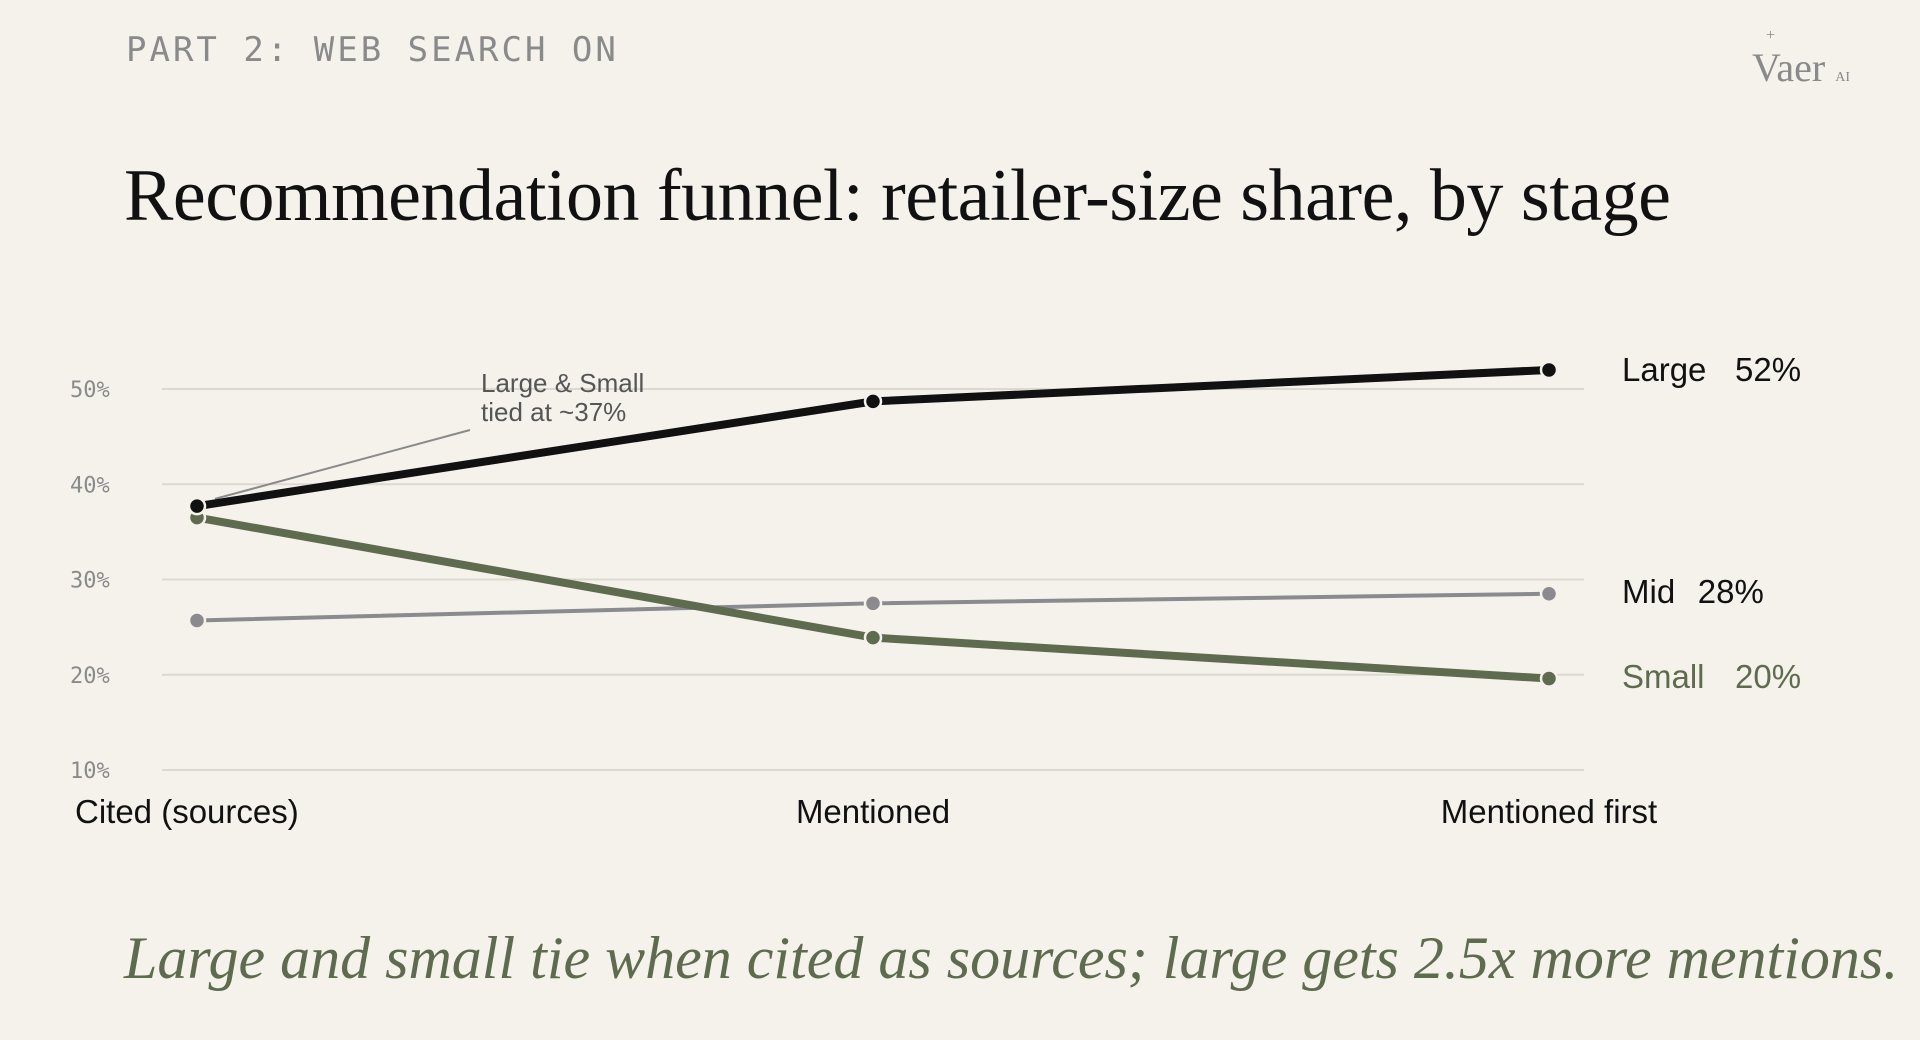 The width and height of the screenshot is (1920, 1040). What do you see at coordinates (1731, 591) in the screenshot?
I see `series-end-value-mid: 28%` at bounding box center [1731, 591].